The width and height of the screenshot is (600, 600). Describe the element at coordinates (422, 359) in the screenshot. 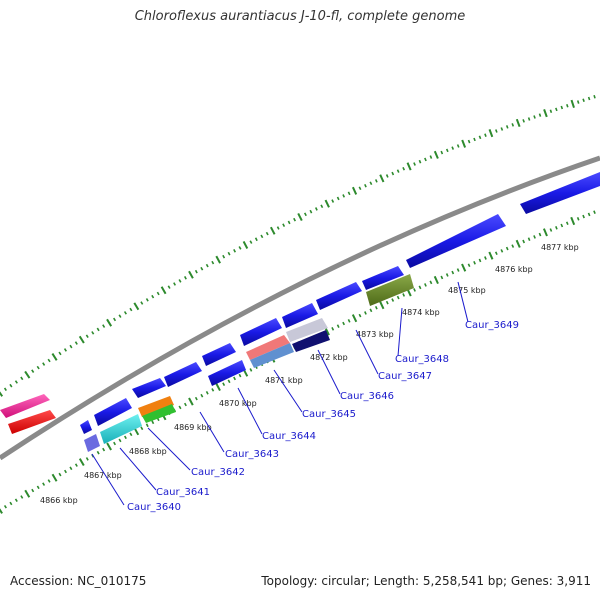

I see `gene-label: Caur_3648` at that location.